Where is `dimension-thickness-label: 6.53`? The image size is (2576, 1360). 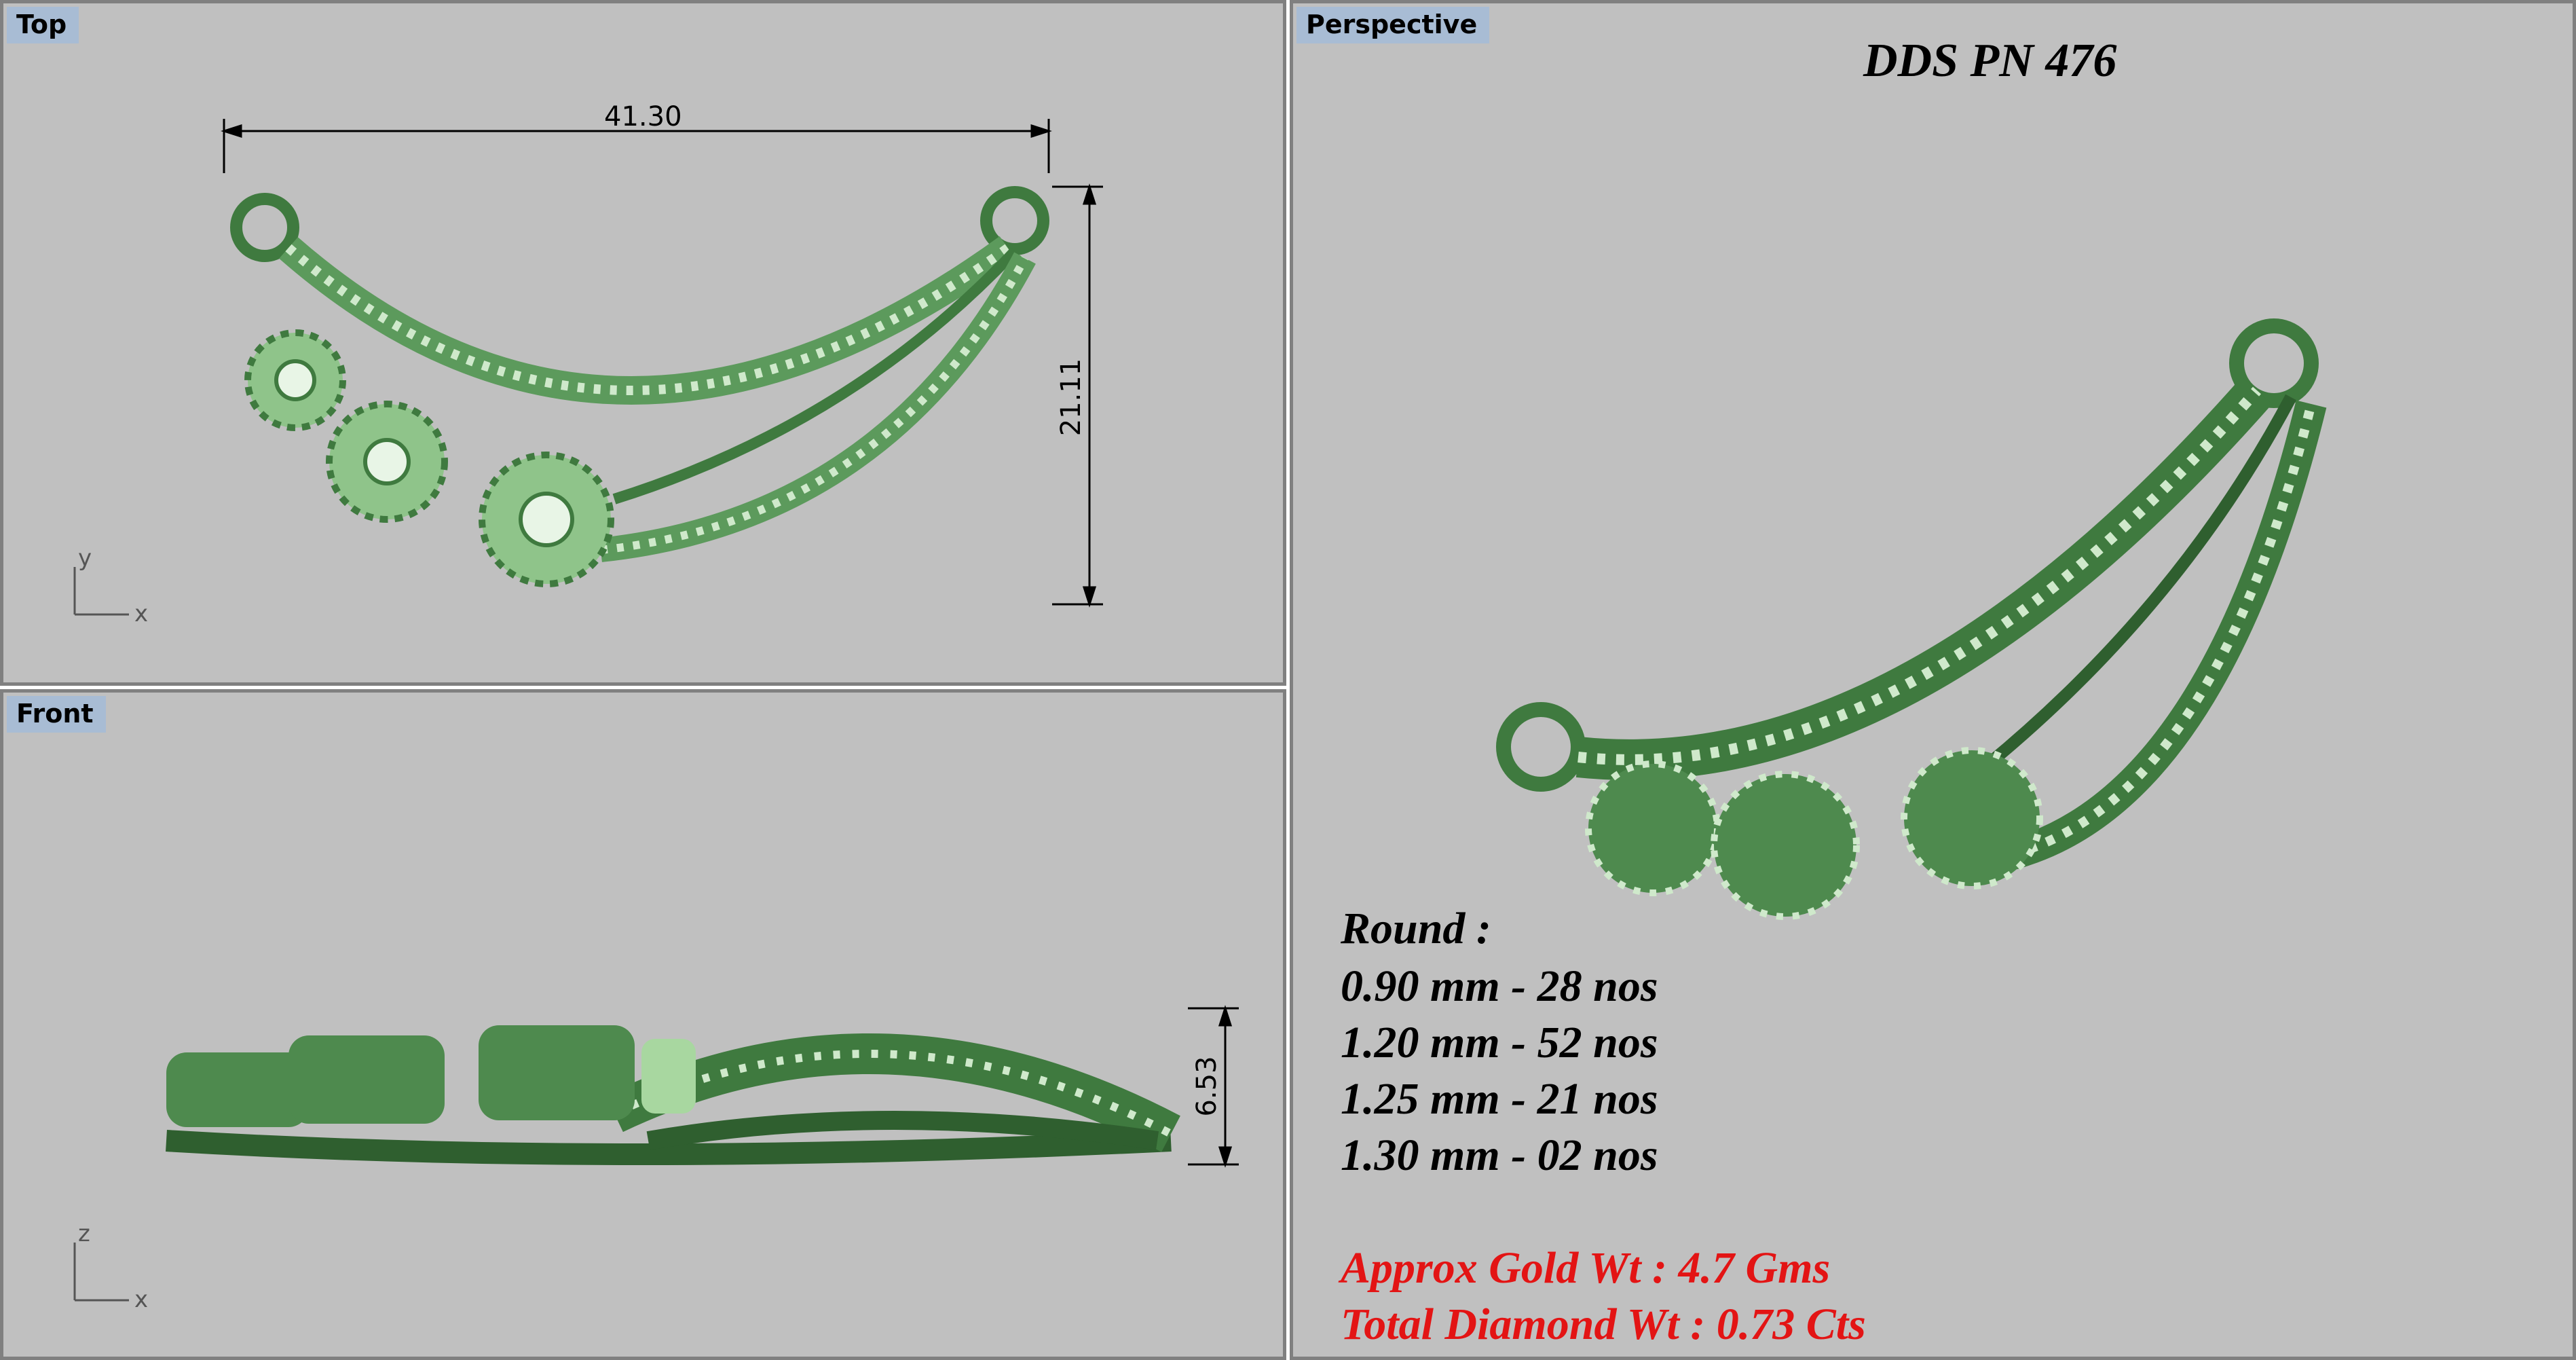
dimension-thickness-label: 6.53 is located at coordinates (1207, 1086).